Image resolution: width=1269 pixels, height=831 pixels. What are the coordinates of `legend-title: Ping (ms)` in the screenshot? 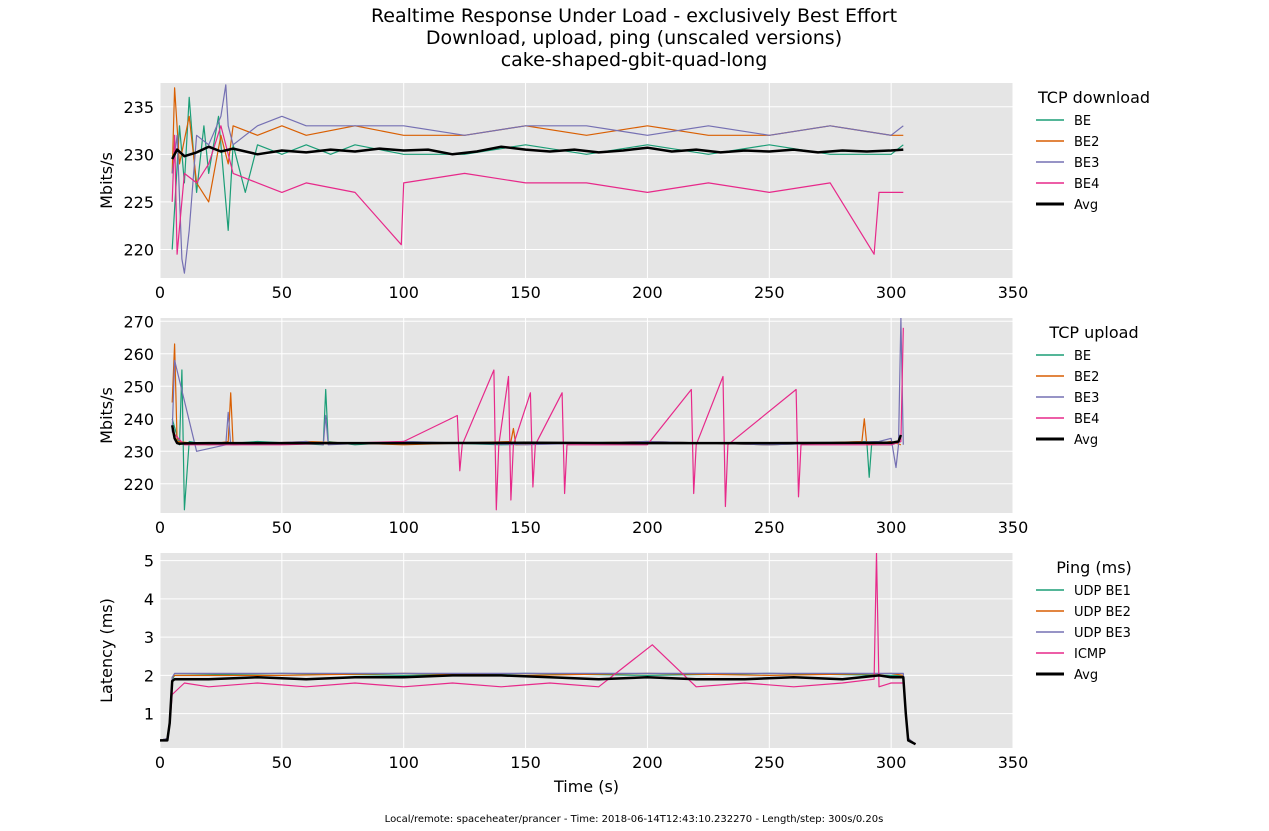 It's located at (1094, 567).